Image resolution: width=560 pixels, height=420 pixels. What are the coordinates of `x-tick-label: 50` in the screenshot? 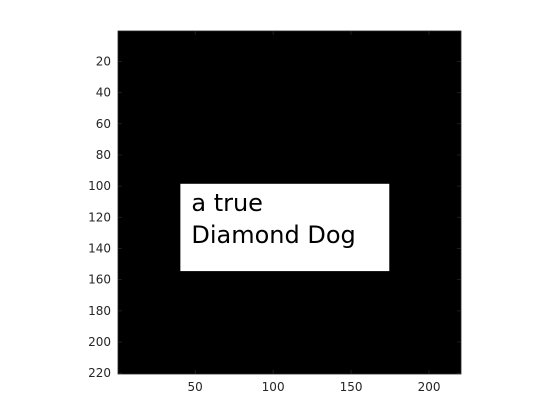 It's located at (195, 387).